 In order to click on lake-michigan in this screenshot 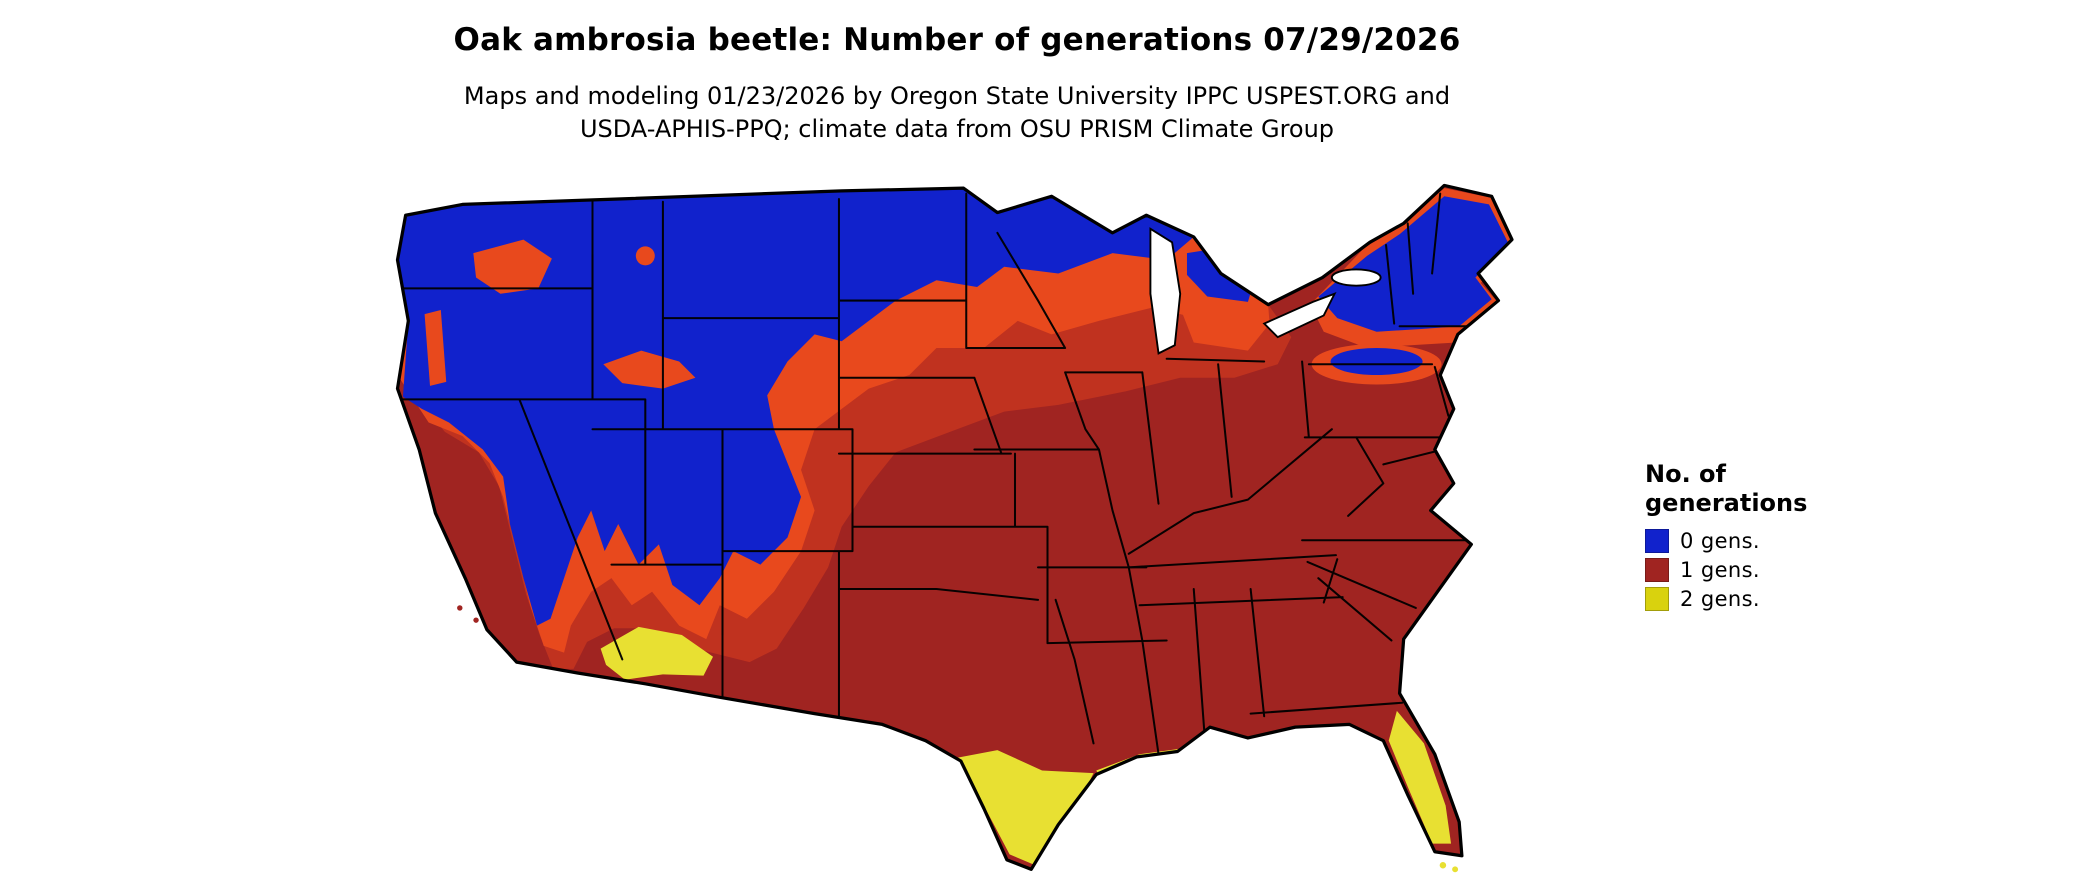, I will do `click(1165, 291)`.